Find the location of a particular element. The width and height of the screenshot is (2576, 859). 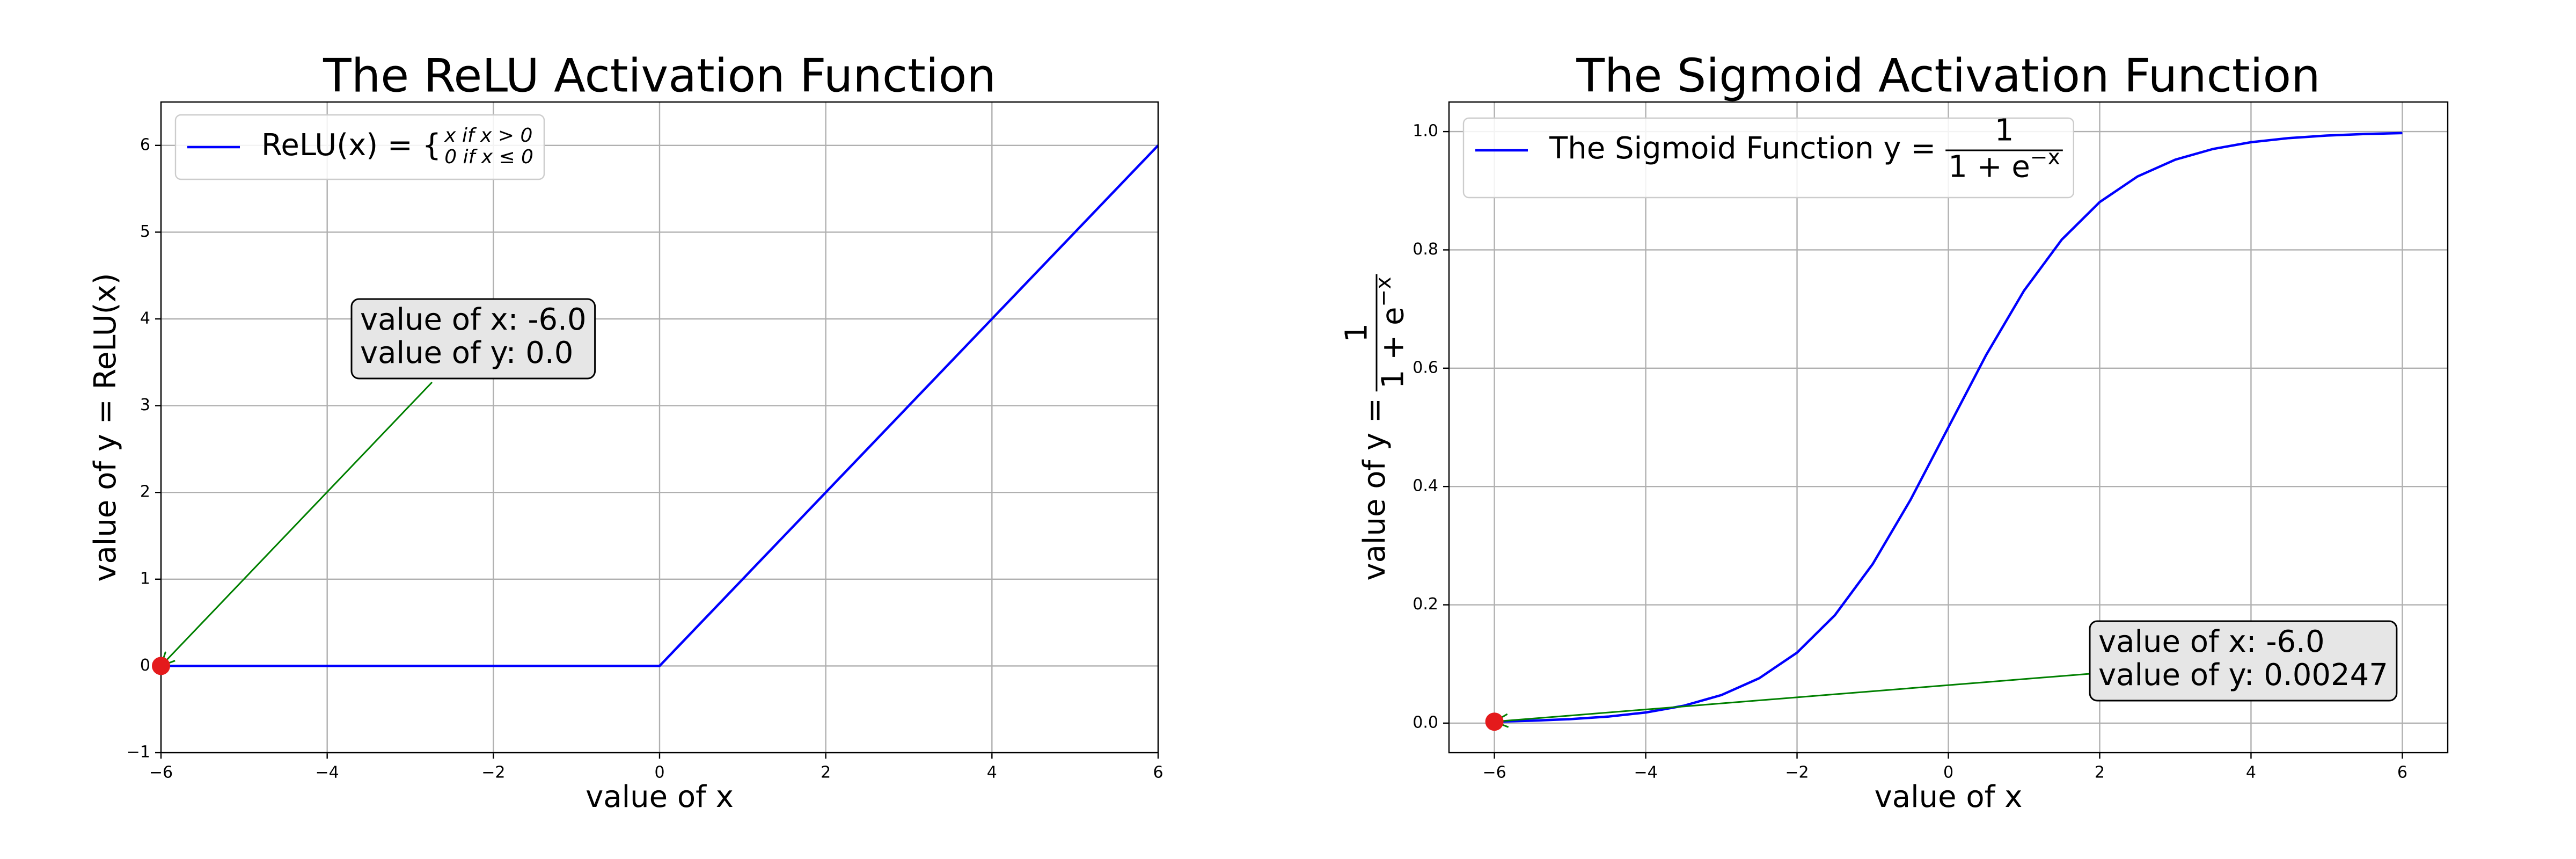

y-tick-label: −1 is located at coordinates (138, 752).